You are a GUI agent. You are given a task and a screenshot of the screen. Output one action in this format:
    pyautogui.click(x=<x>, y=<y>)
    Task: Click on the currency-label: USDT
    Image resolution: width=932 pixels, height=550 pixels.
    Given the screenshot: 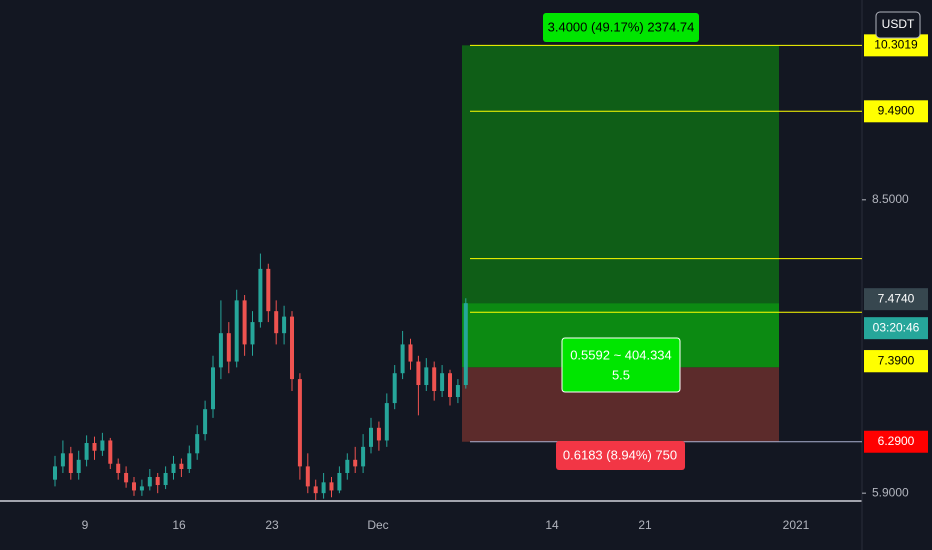 What is the action you would take?
    pyautogui.click(x=898, y=24)
    